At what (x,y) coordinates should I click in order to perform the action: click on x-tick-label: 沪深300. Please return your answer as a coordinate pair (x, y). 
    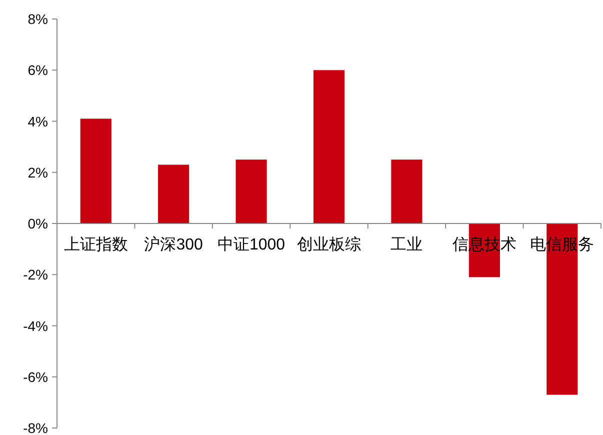
    Looking at the image, I should click on (174, 245).